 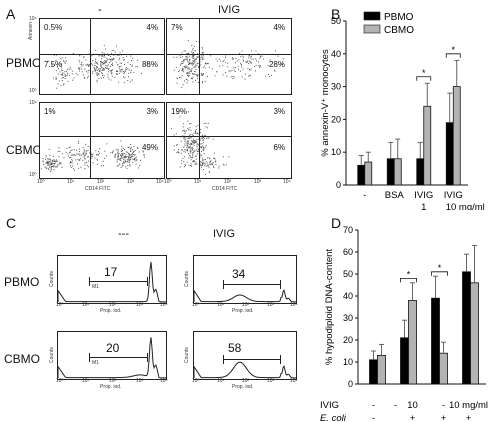 What do you see at coordinates (329, 307) in the screenshot?
I see `y-axis-label: % hypodiploid DNA-content` at bounding box center [329, 307].